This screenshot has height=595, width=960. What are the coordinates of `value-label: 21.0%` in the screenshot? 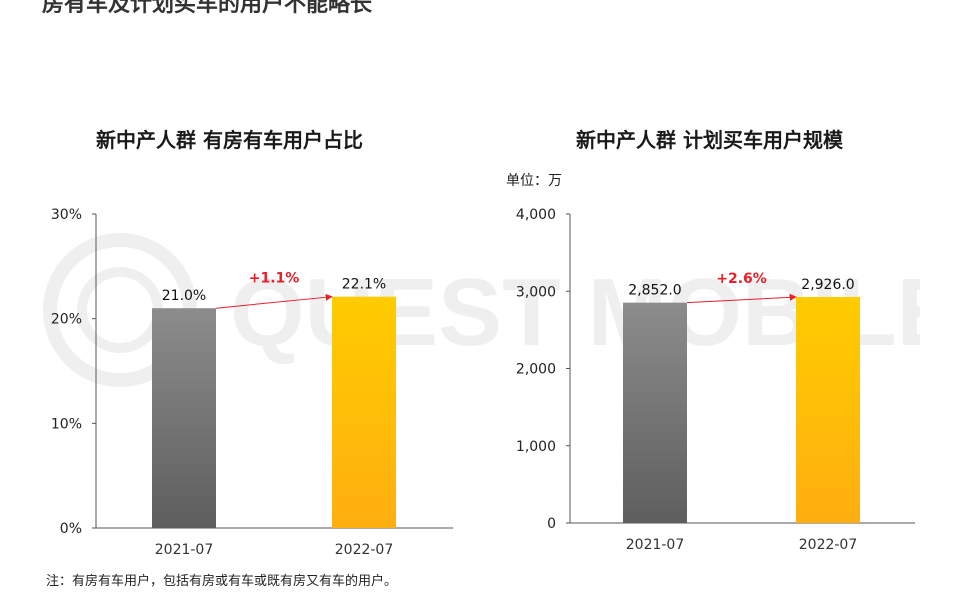 It's located at (184, 296).